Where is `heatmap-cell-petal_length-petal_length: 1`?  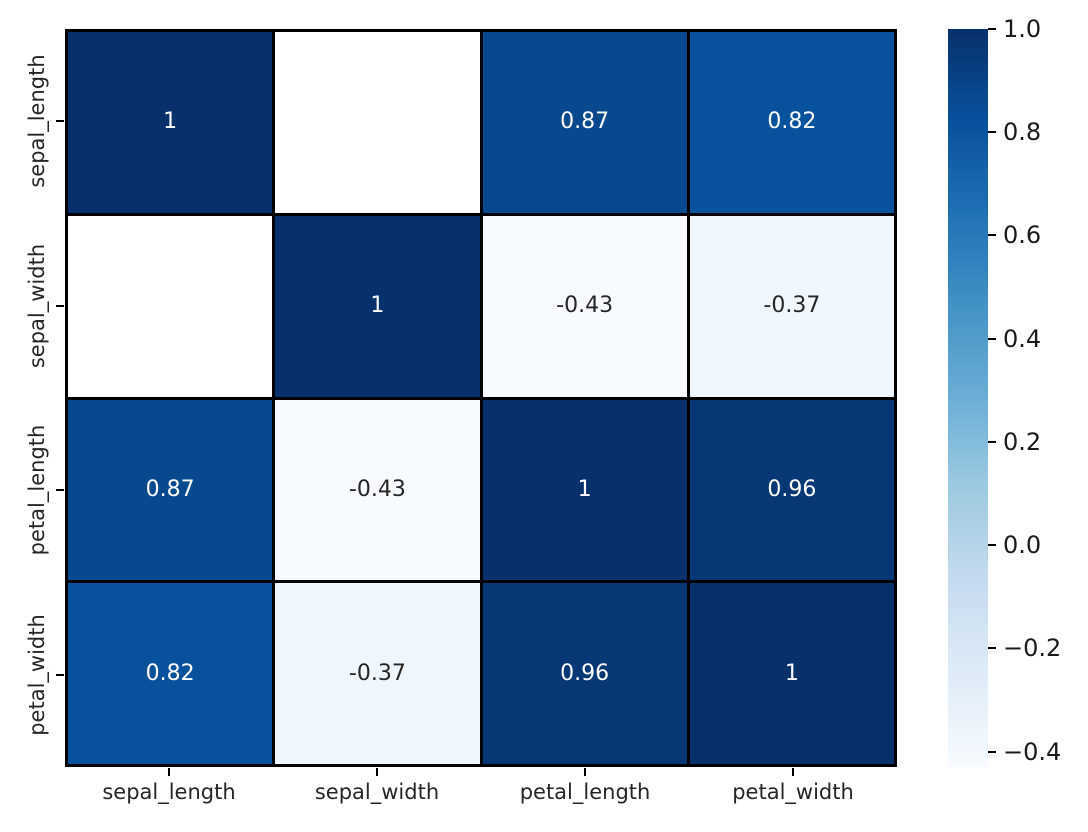 heatmap-cell-petal_length-petal_length: 1 is located at coordinates (584, 490).